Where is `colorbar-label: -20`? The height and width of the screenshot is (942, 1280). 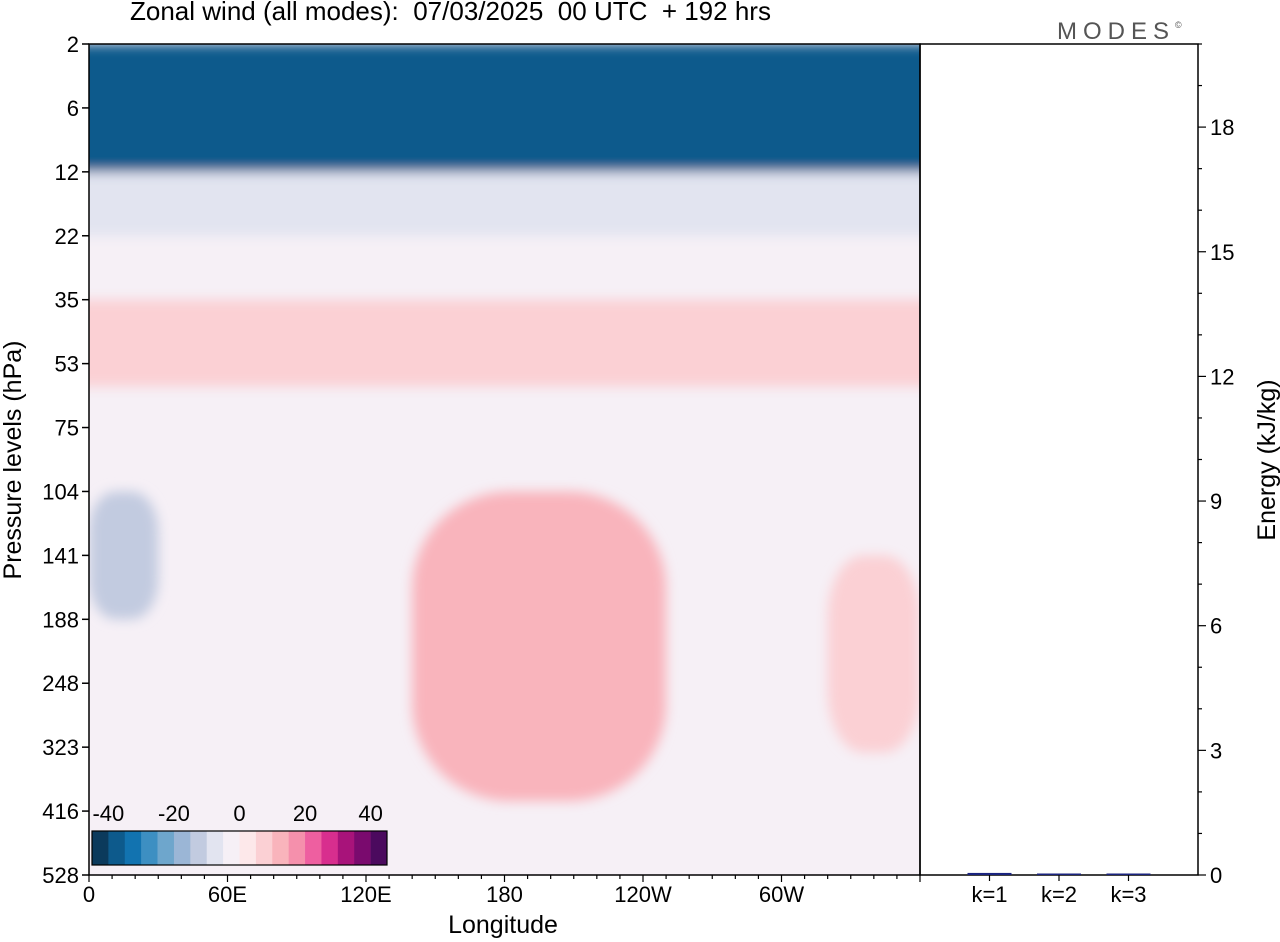 colorbar-label: -20 is located at coordinates (174, 813).